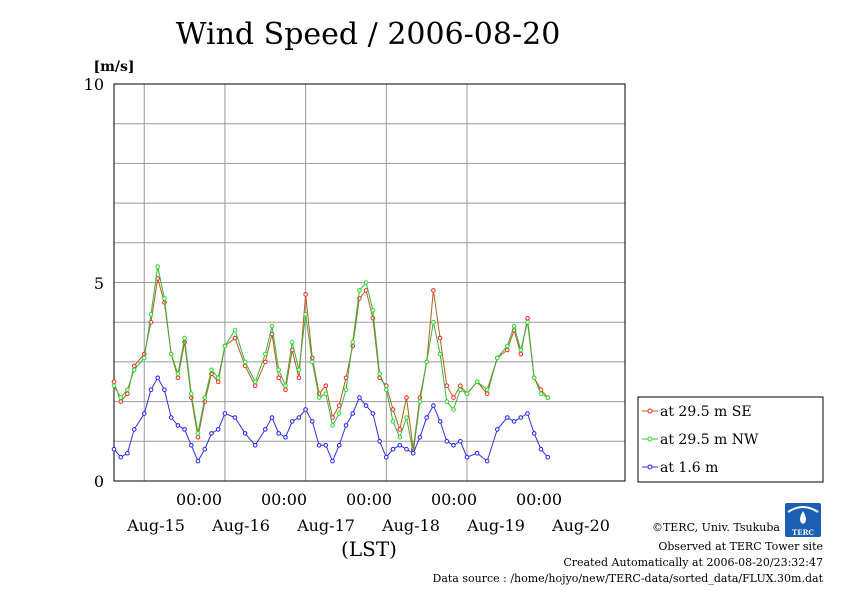 This screenshot has width=842, height=595. What do you see at coordinates (689, 468) in the screenshot?
I see `legend-label-1-6m: at 1.6 m` at bounding box center [689, 468].